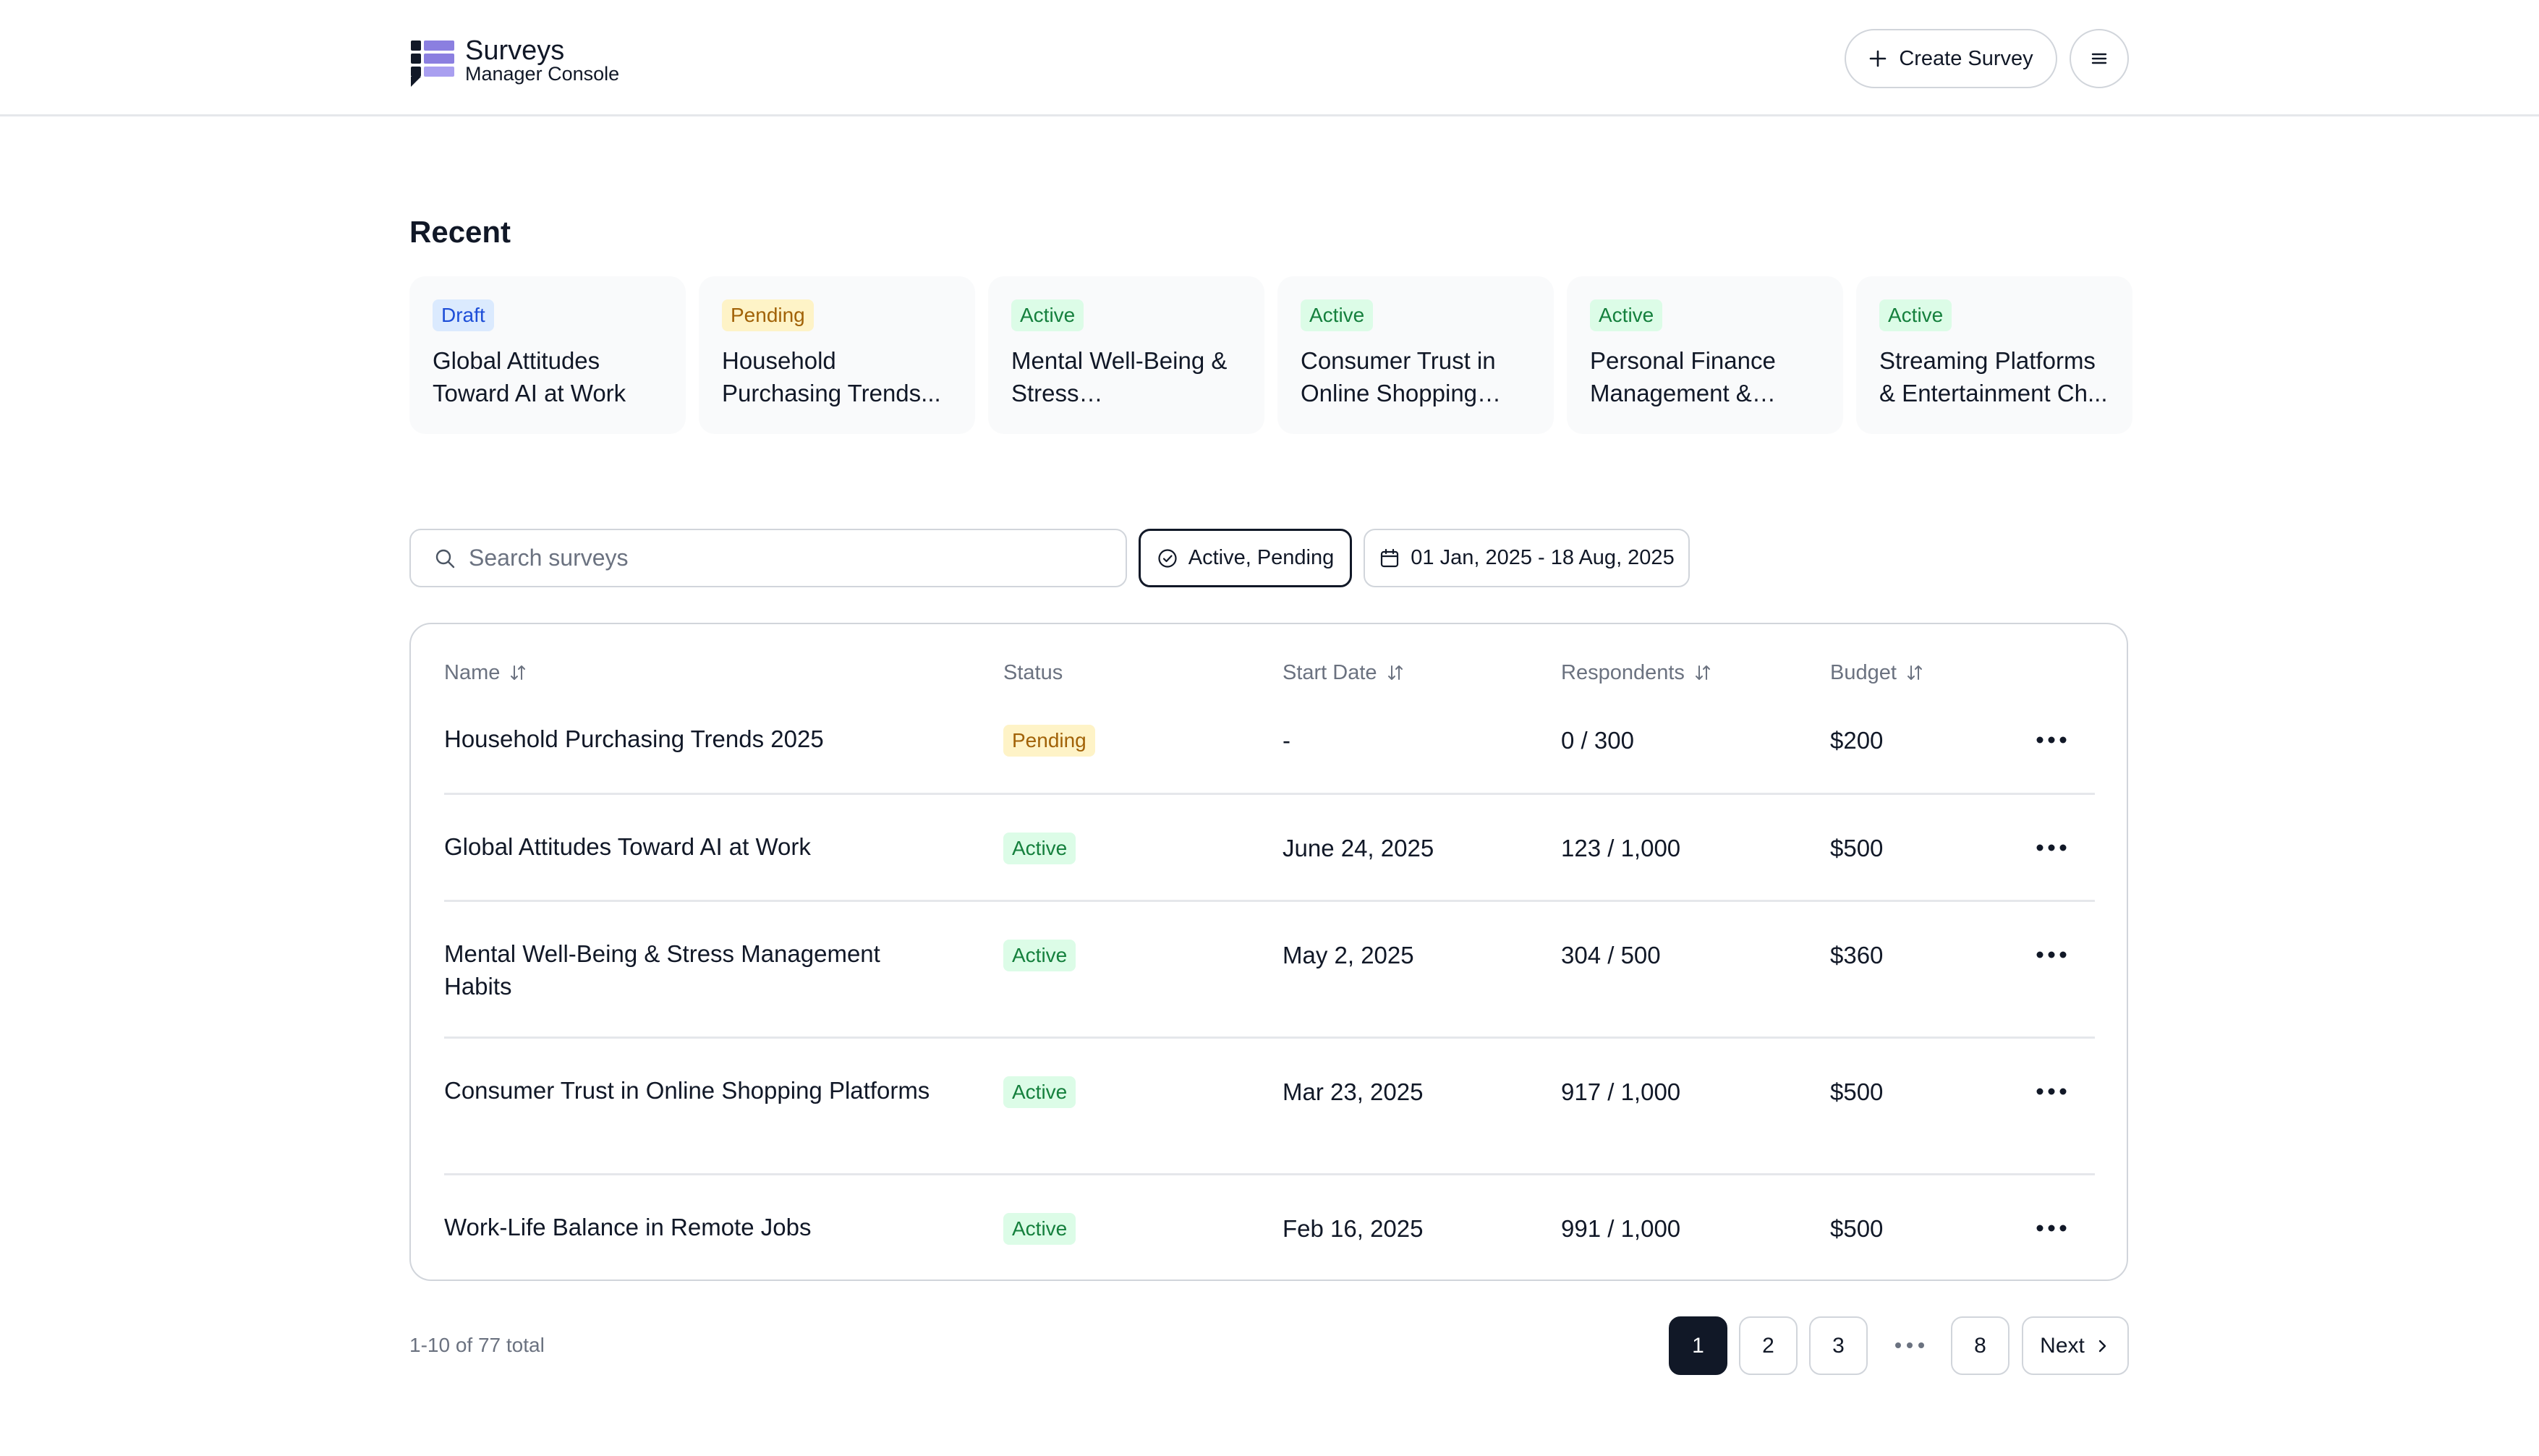 The width and height of the screenshot is (2539, 1456). I want to click on row-start-date: Feb 16, 2025, so click(1353, 1228).